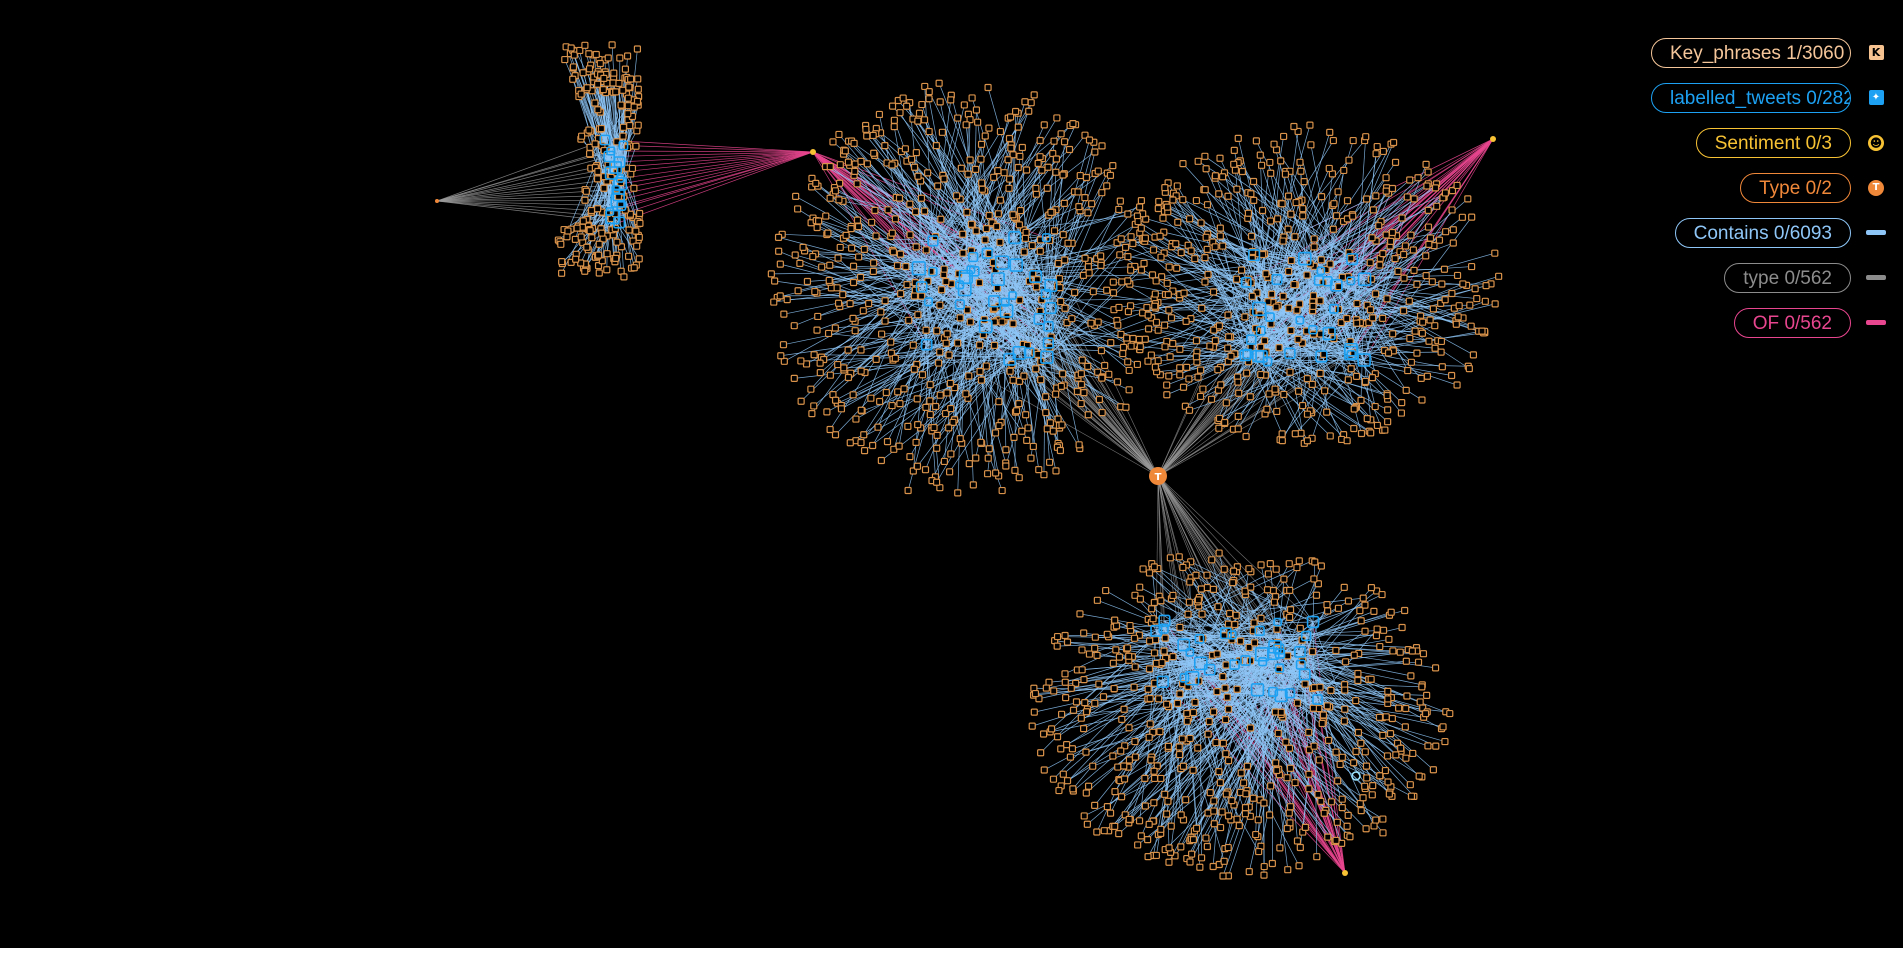 The image size is (1903, 960). What do you see at coordinates (1751, 52) in the screenshot?
I see `legend-pill-key-phrases: Key_phrases 1/3060` at bounding box center [1751, 52].